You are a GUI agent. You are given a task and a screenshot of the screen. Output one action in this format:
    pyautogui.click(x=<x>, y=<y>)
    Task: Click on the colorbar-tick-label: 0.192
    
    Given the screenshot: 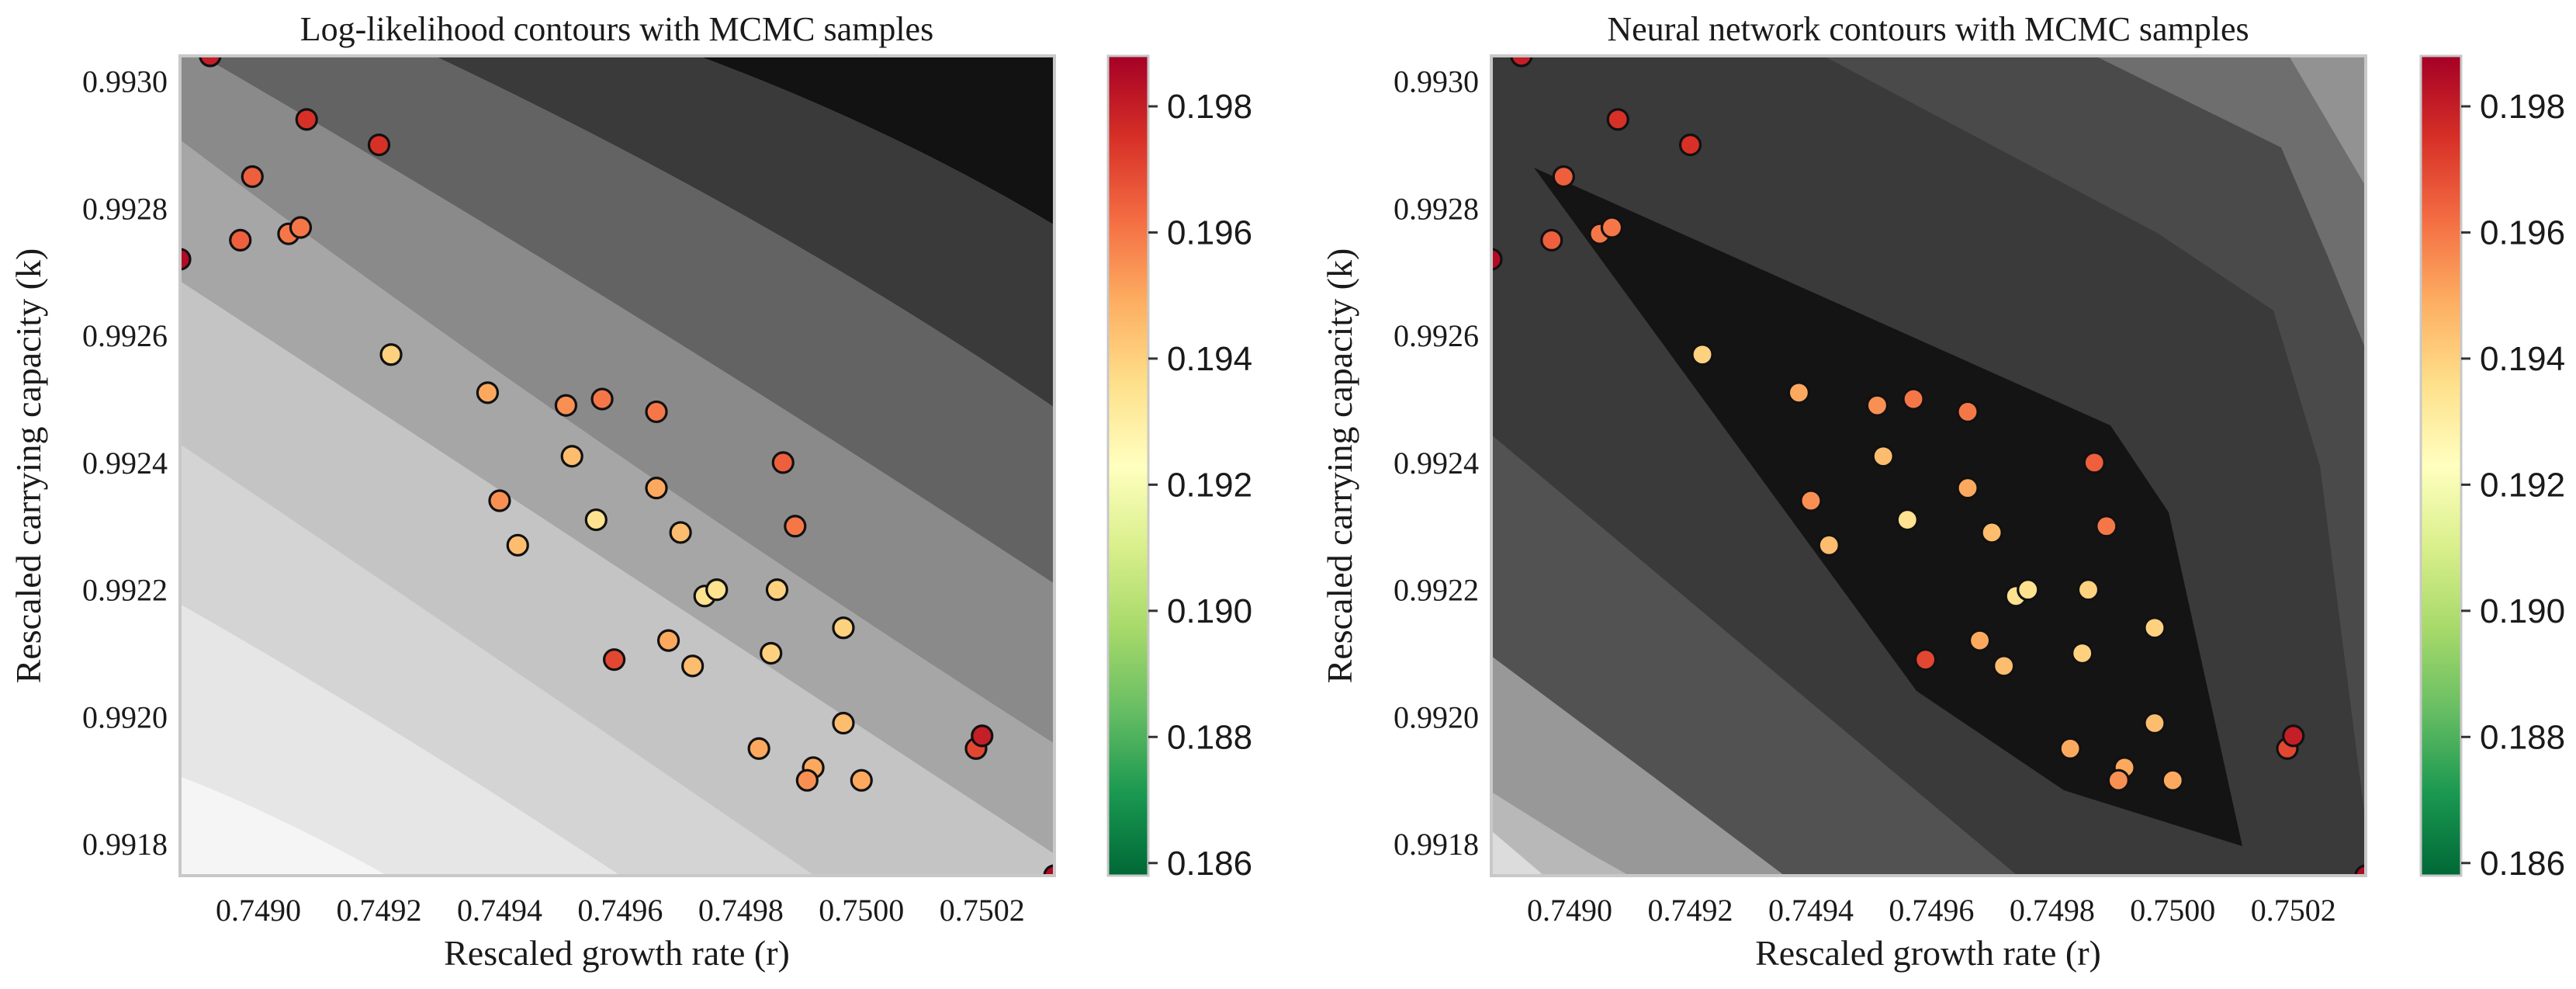 What is the action you would take?
    pyautogui.click(x=2522, y=485)
    